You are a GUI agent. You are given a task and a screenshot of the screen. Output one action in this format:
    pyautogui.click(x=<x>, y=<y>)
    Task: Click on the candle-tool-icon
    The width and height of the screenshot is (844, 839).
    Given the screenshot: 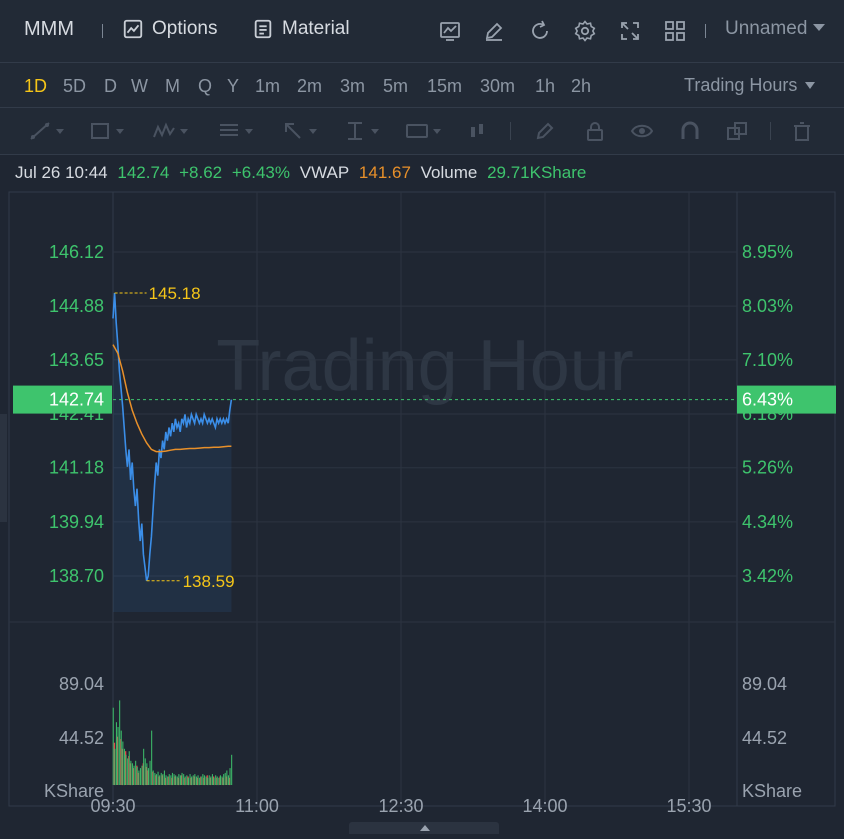 What is the action you would take?
    pyautogui.click(x=486, y=131)
    